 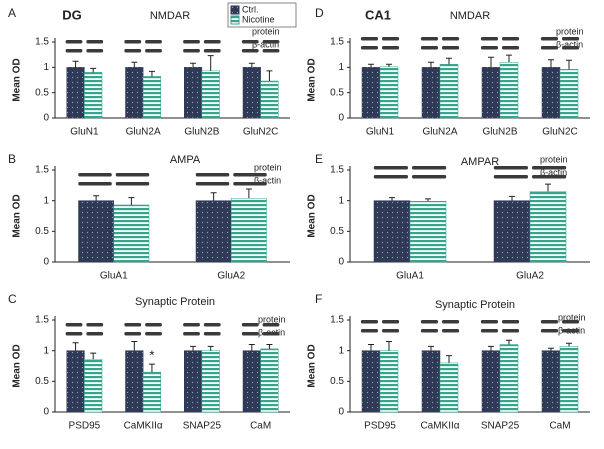 What do you see at coordinates (185, 160) in the screenshot?
I see `panel-title: AMPA` at bounding box center [185, 160].